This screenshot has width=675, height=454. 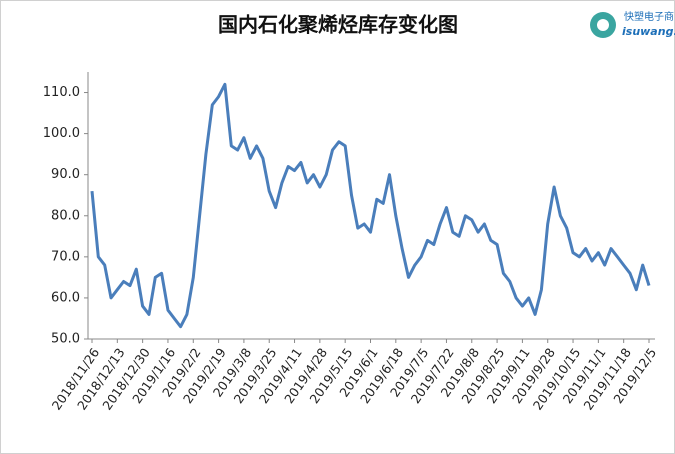 What do you see at coordinates (65, 174) in the screenshot?
I see `y-tick-label: 90.0` at bounding box center [65, 174].